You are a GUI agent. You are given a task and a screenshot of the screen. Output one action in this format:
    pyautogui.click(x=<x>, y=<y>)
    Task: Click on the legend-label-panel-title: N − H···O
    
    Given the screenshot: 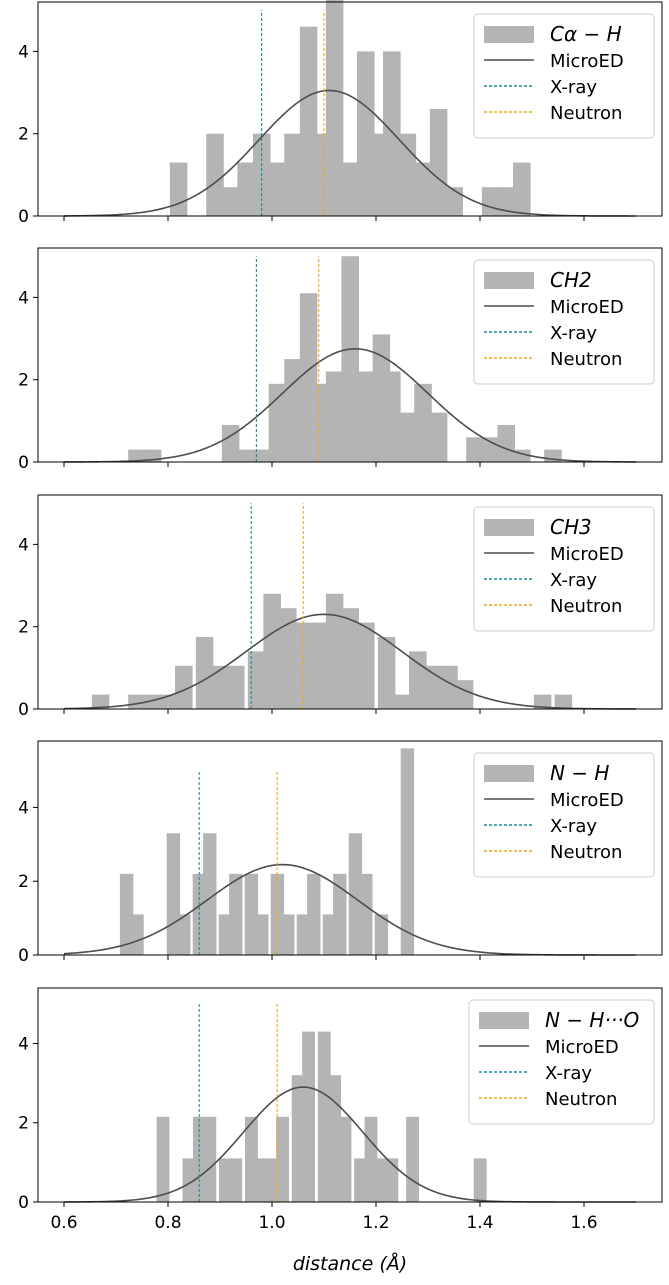 What is the action you would take?
    pyautogui.click(x=592, y=1020)
    